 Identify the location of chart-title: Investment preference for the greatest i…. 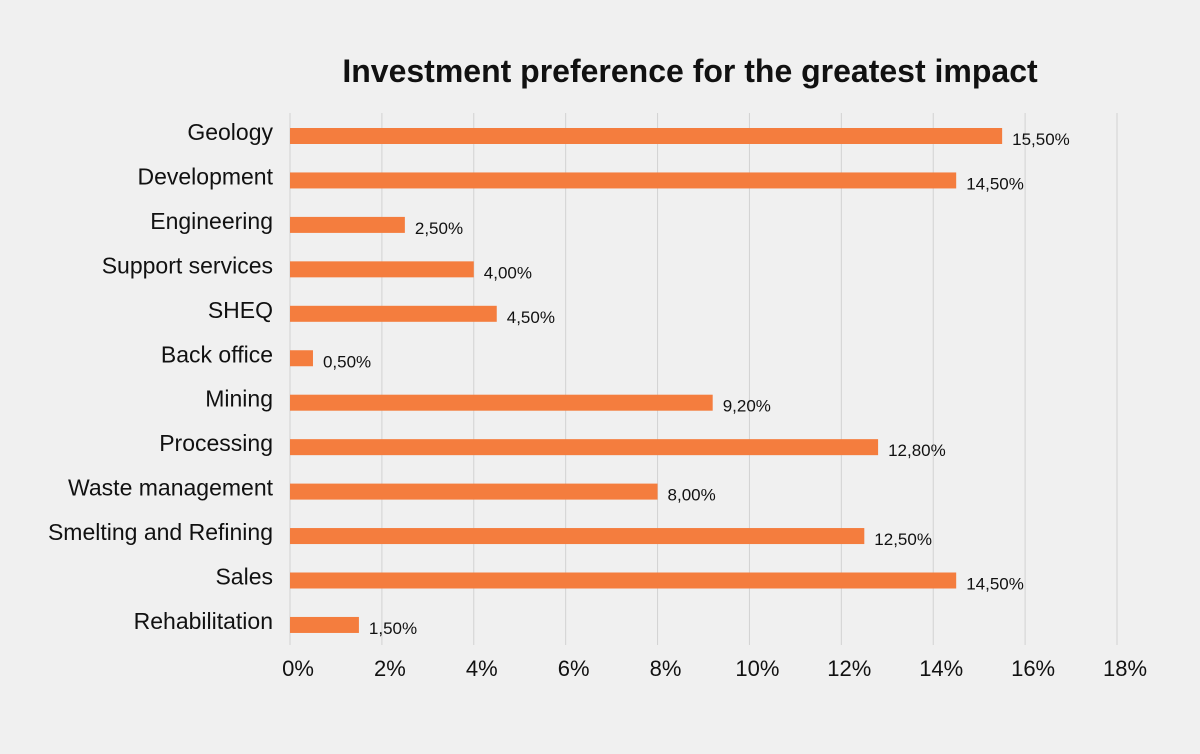
(690, 71).